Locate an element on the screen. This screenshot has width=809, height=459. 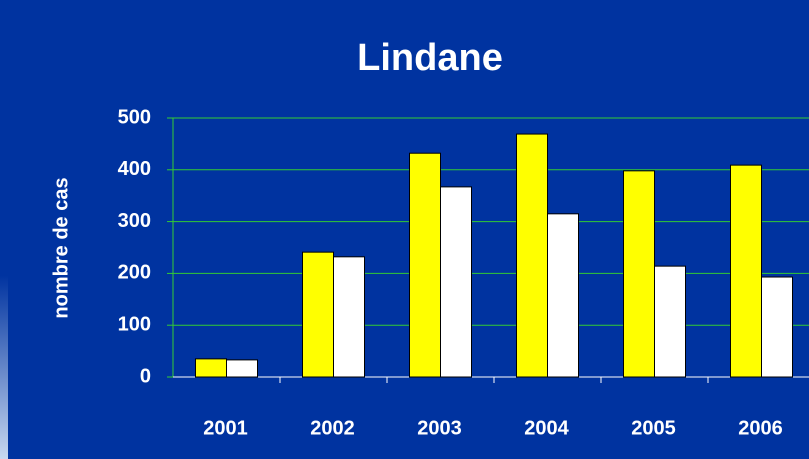
x-tick-label: 2003 is located at coordinates (439, 428).